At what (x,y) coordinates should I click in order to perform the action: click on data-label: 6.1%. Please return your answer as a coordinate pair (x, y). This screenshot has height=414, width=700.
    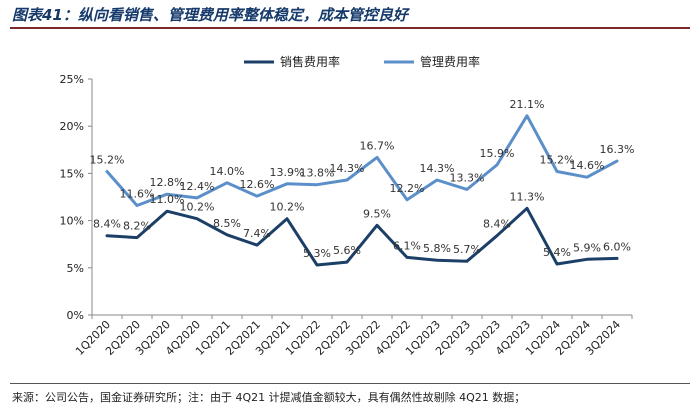
    Looking at the image, I should click on (407, 245).